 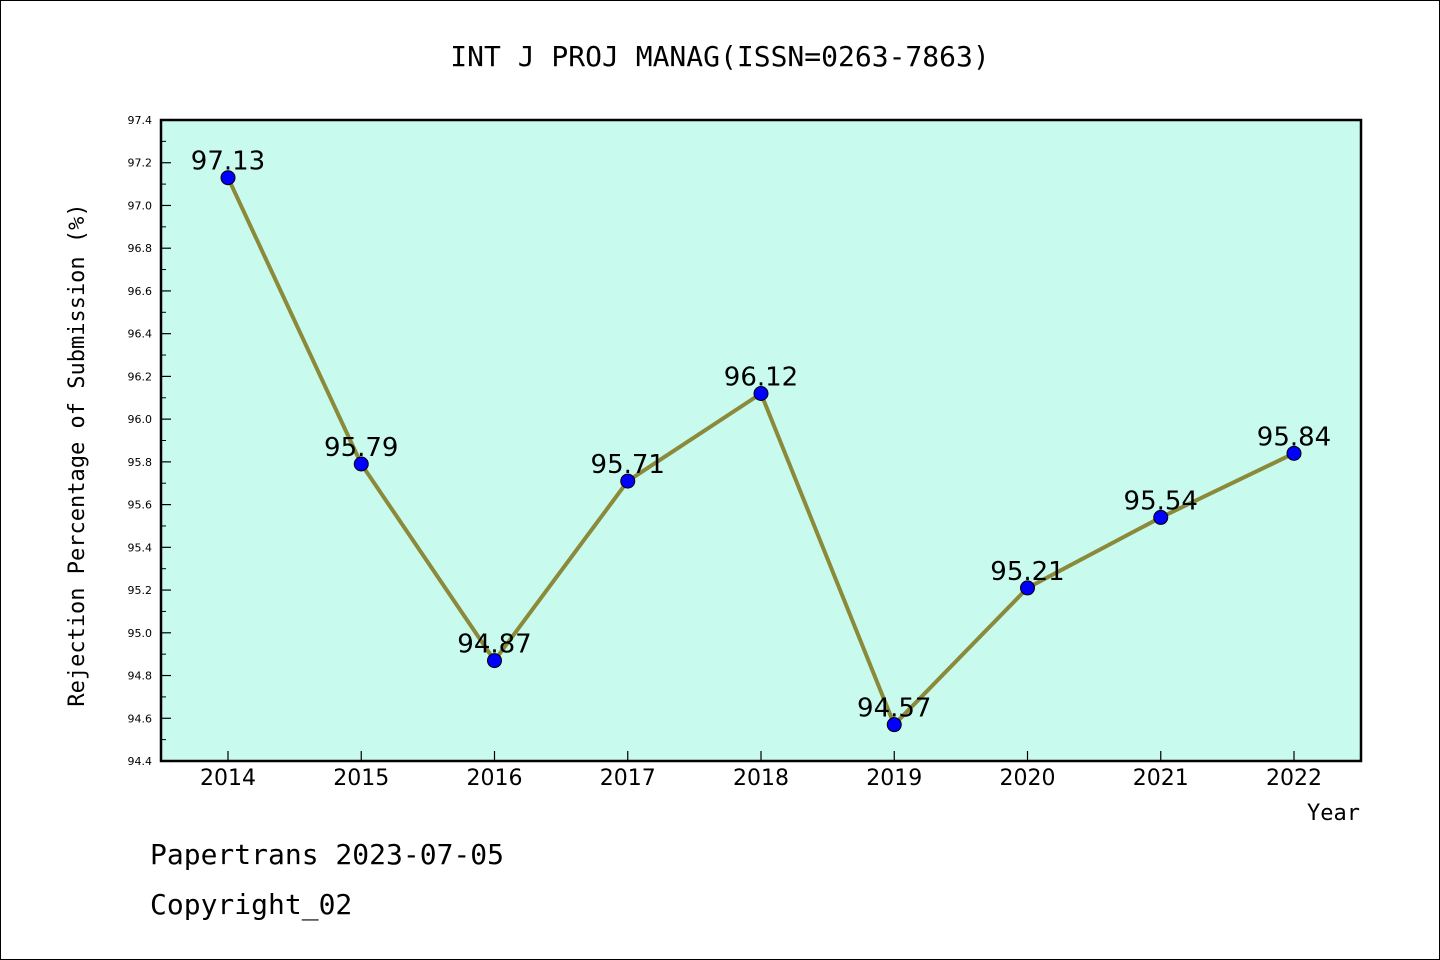 I want to click on y-tick-label: 95.4, so click(x=140, y=547).